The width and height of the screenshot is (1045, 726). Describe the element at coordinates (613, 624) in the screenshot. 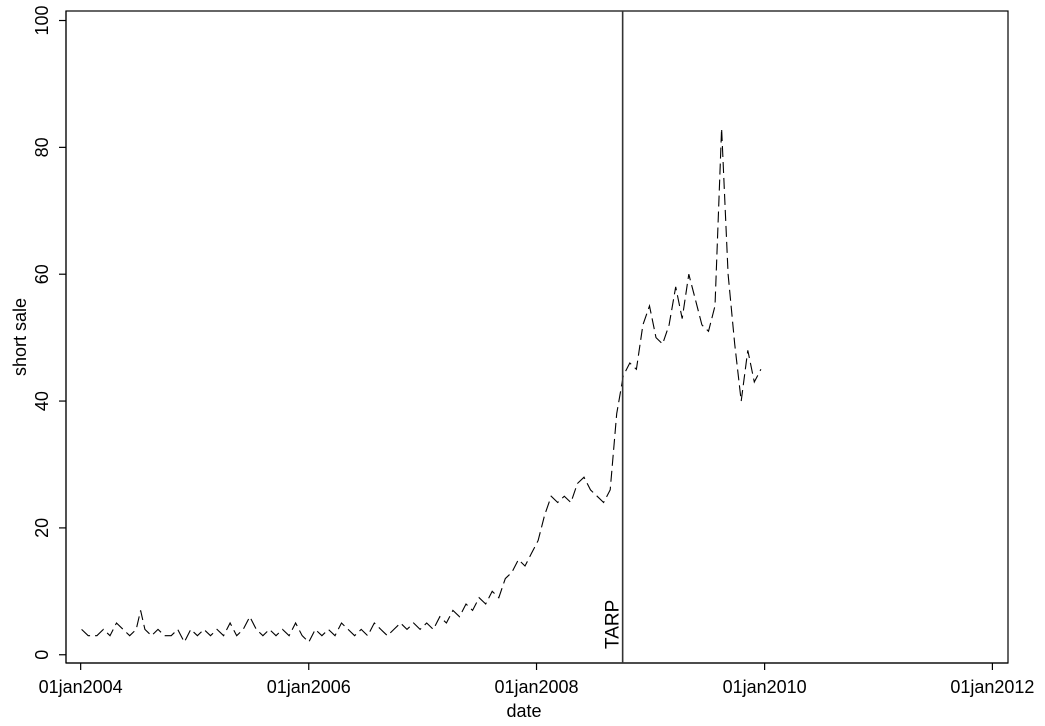

I see `reference-line-label: TARP` at that location.